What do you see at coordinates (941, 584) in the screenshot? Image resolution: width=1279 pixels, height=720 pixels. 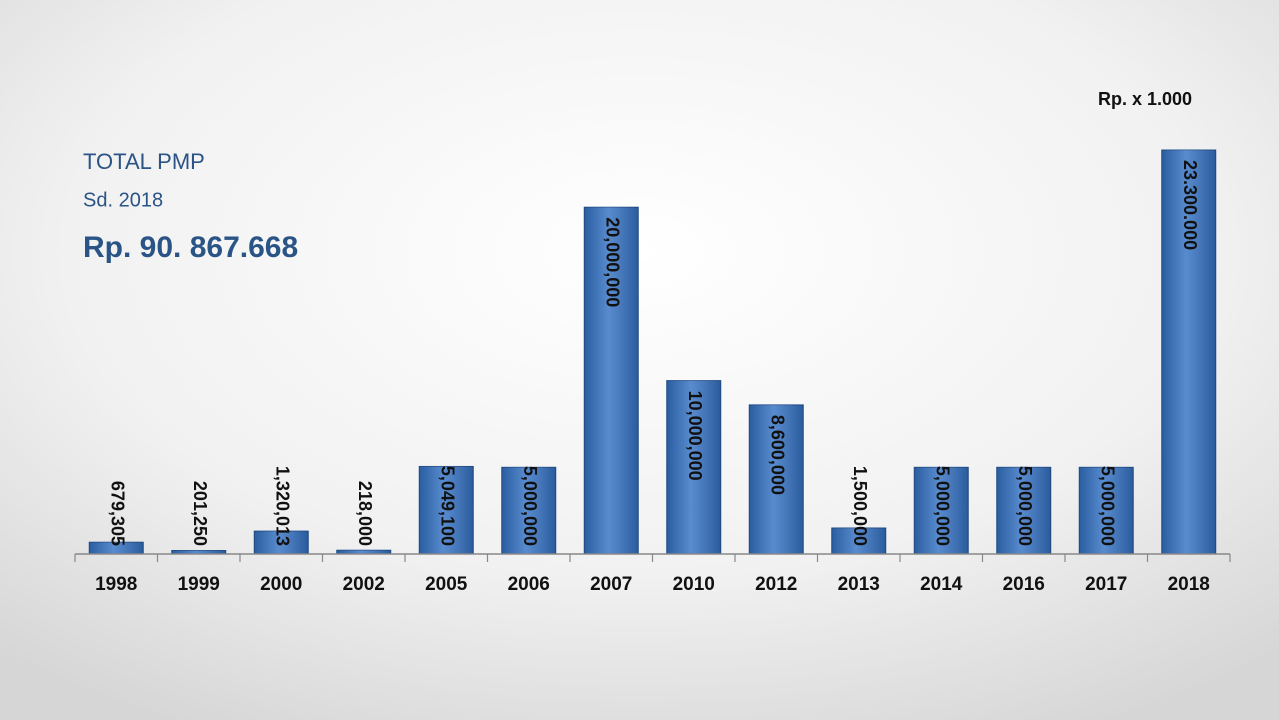 I see `x-tick-label: 2014` at bounding box center [941, 584].